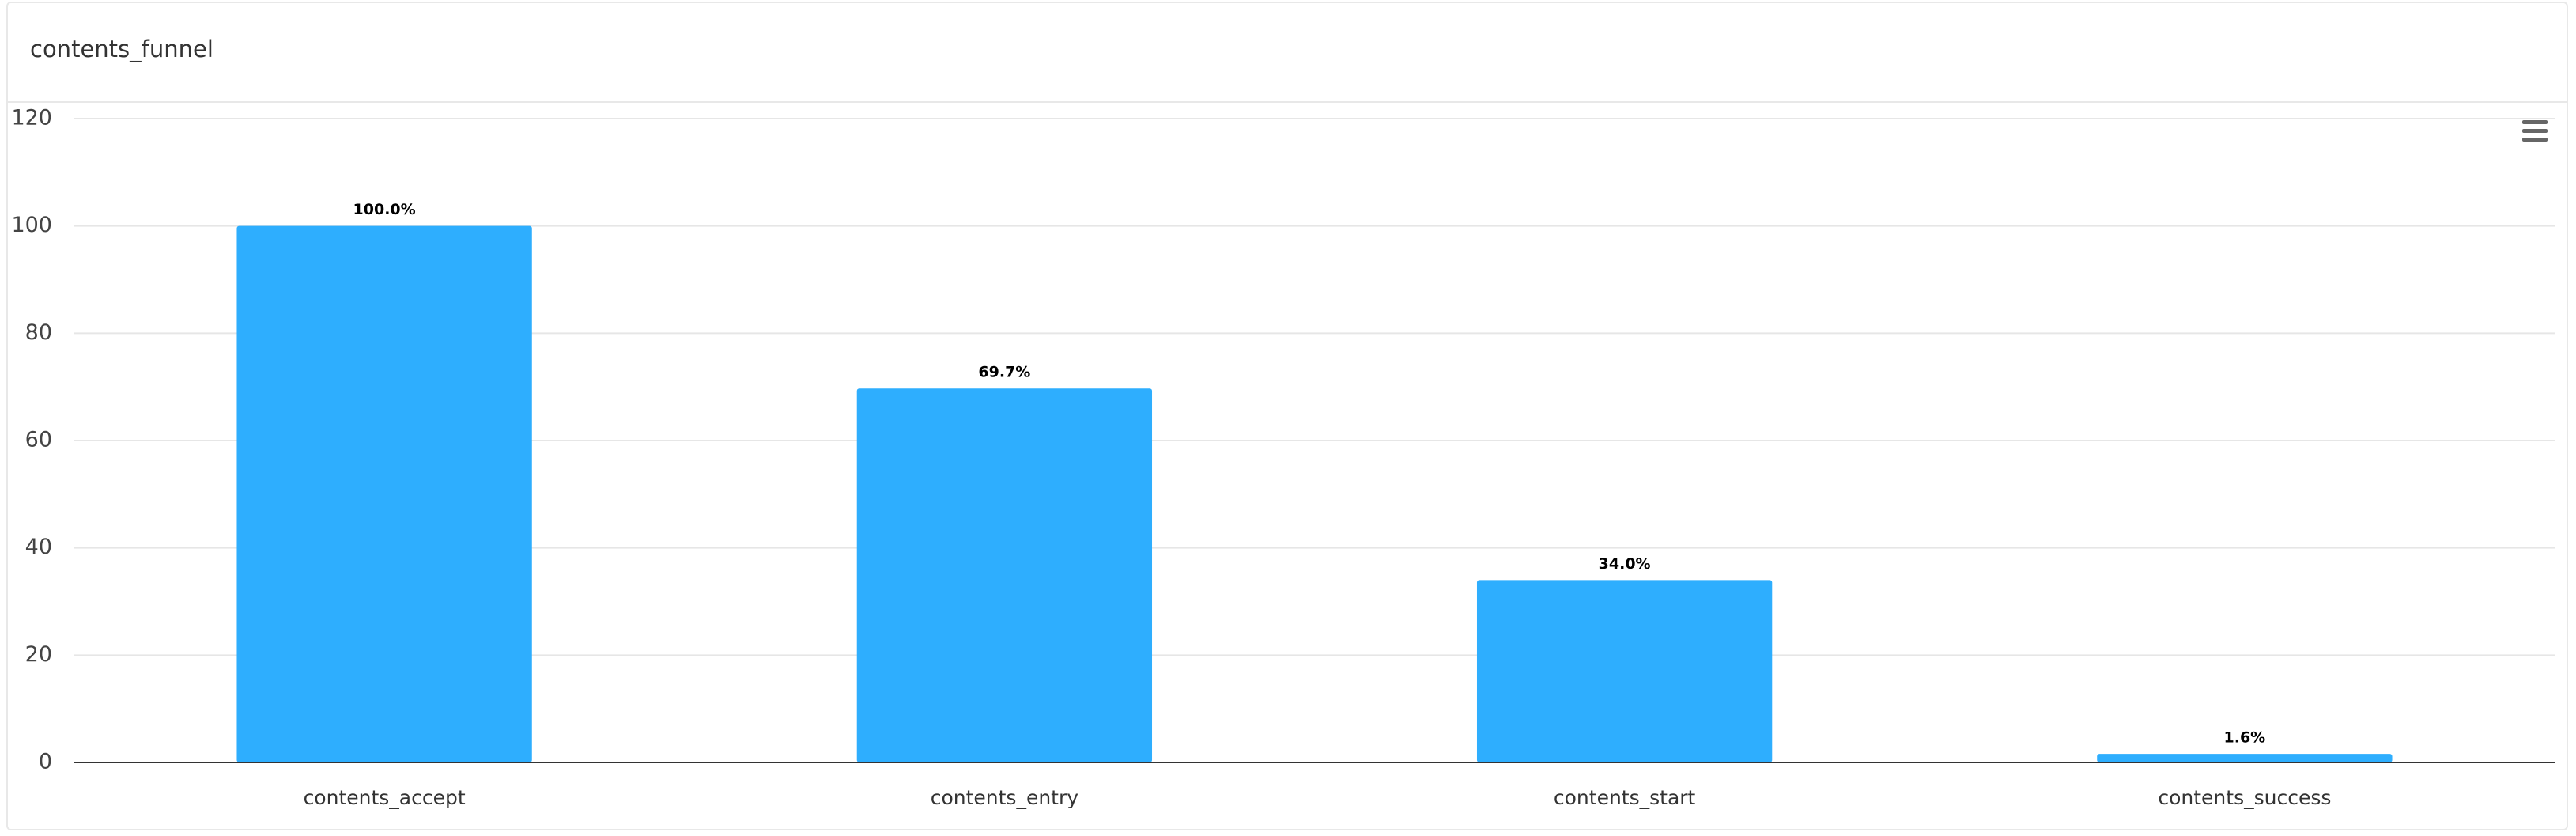  I want to click on y-tick-label: 100, so click(31, 225).